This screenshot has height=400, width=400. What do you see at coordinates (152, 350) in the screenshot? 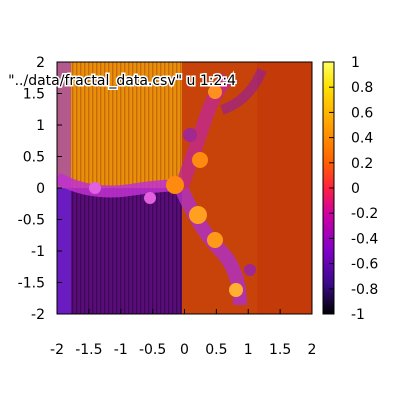
I see `x-tick-label: -0.5` at bounding box center [152, 350].